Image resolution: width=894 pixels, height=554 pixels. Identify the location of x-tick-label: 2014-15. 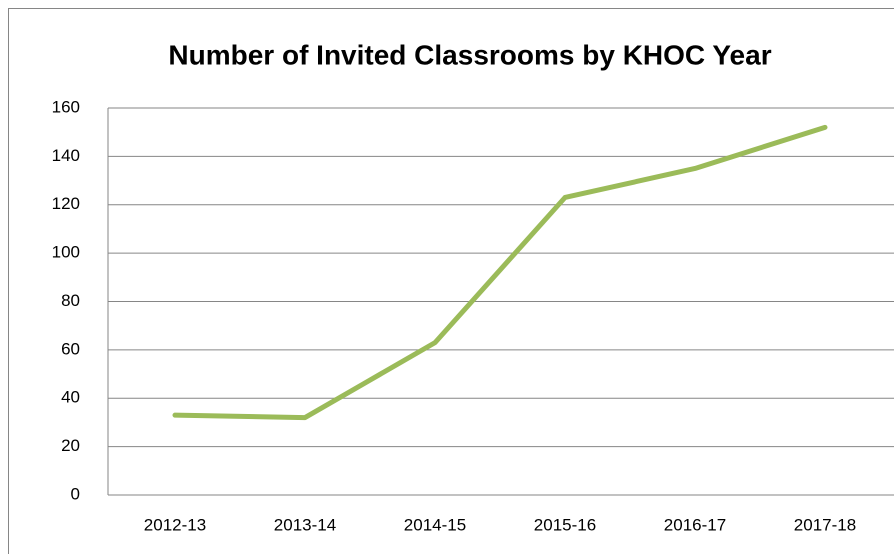
(435, 524).